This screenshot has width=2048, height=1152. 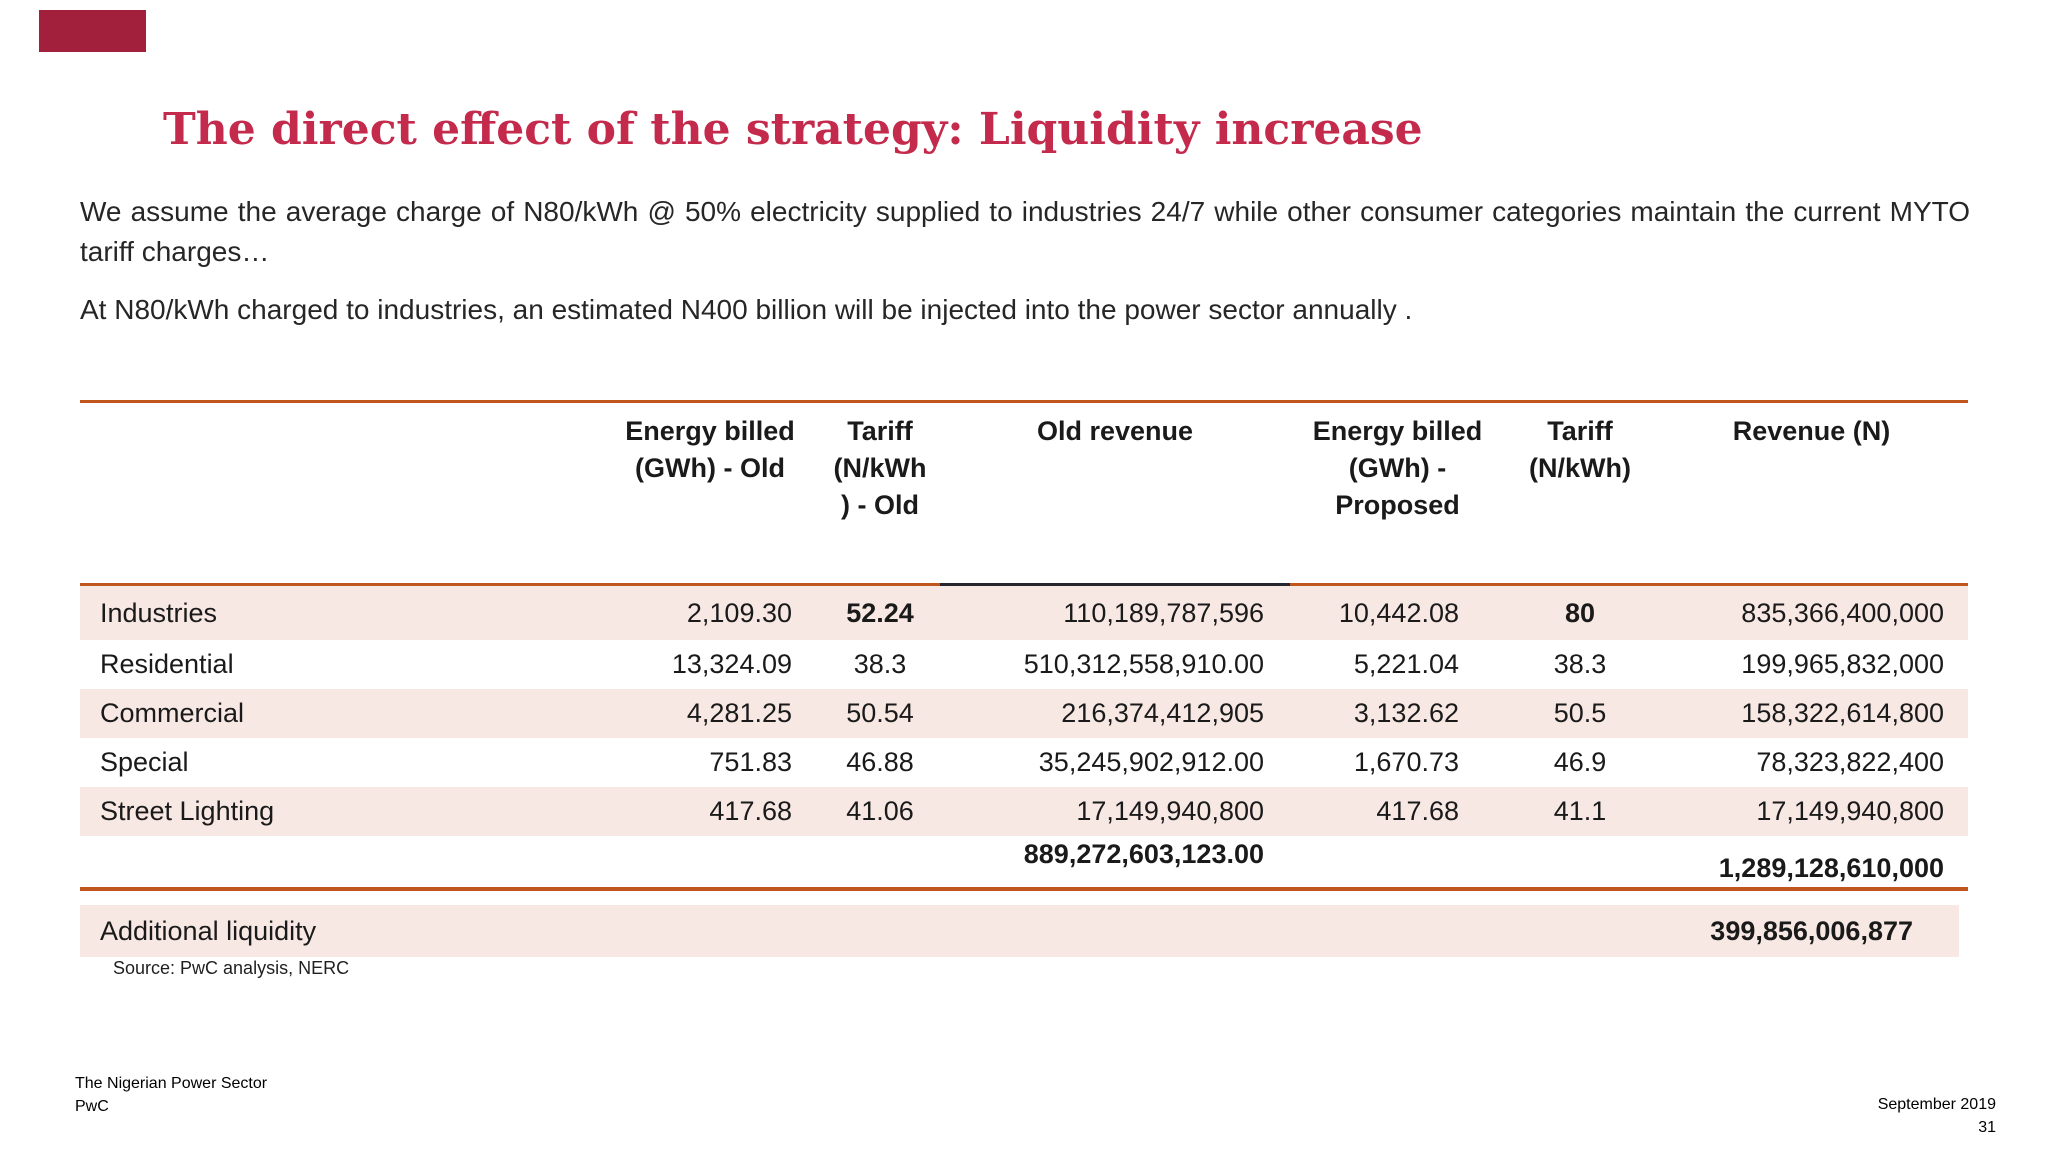 What do you see at coordinates (1811, 811) in the screenshot?
I see `cell-revenue: 17,149,940,800` at bounding box center [1811, 811].